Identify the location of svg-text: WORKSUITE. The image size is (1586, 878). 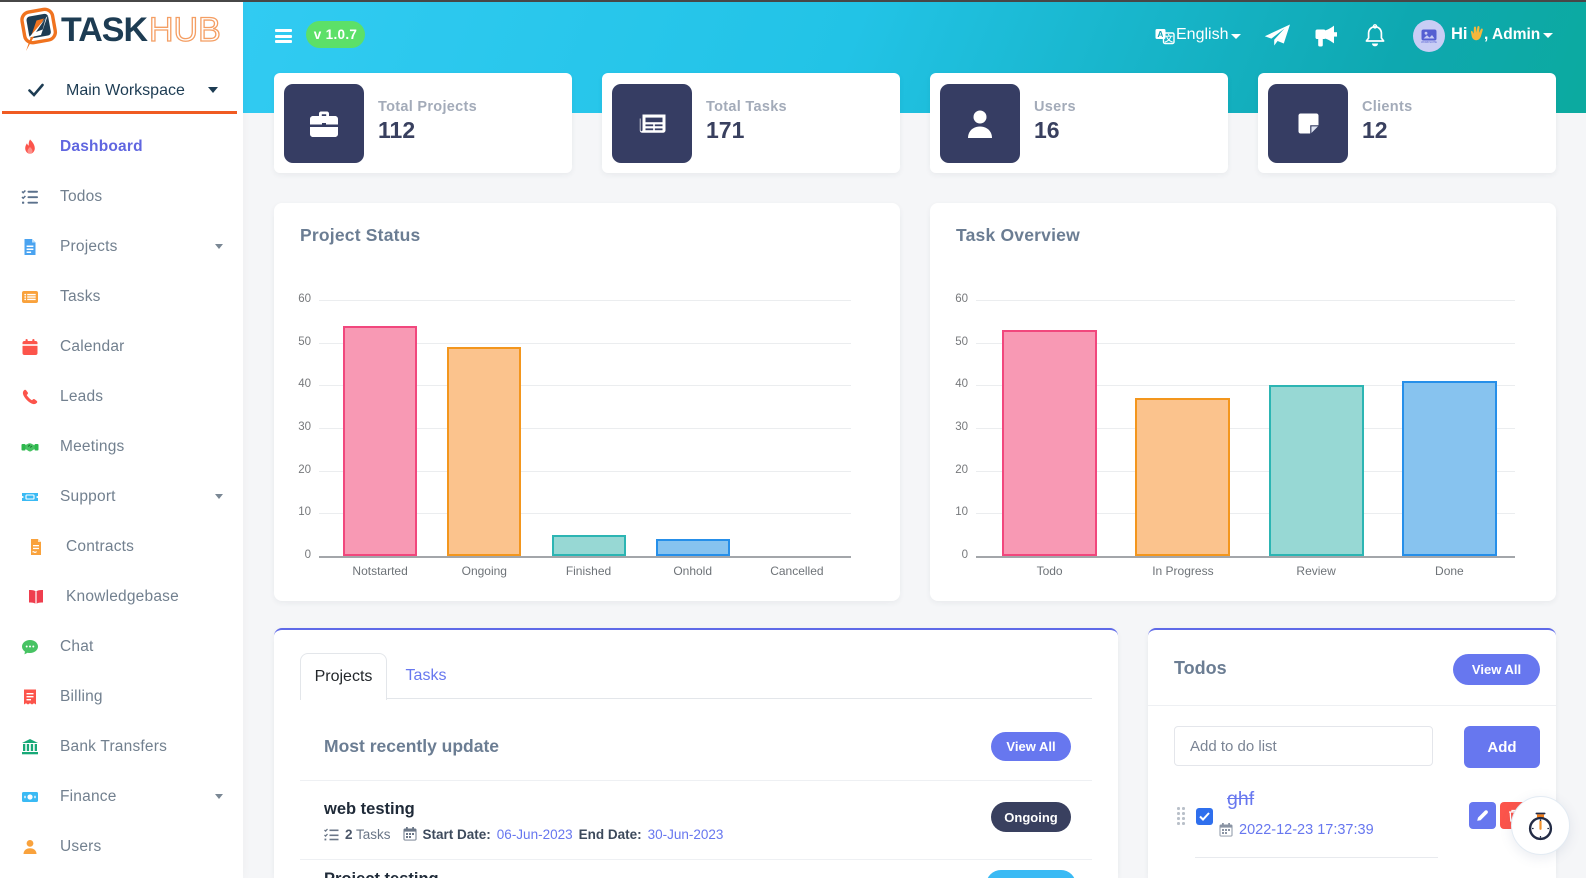
(1429, 41).